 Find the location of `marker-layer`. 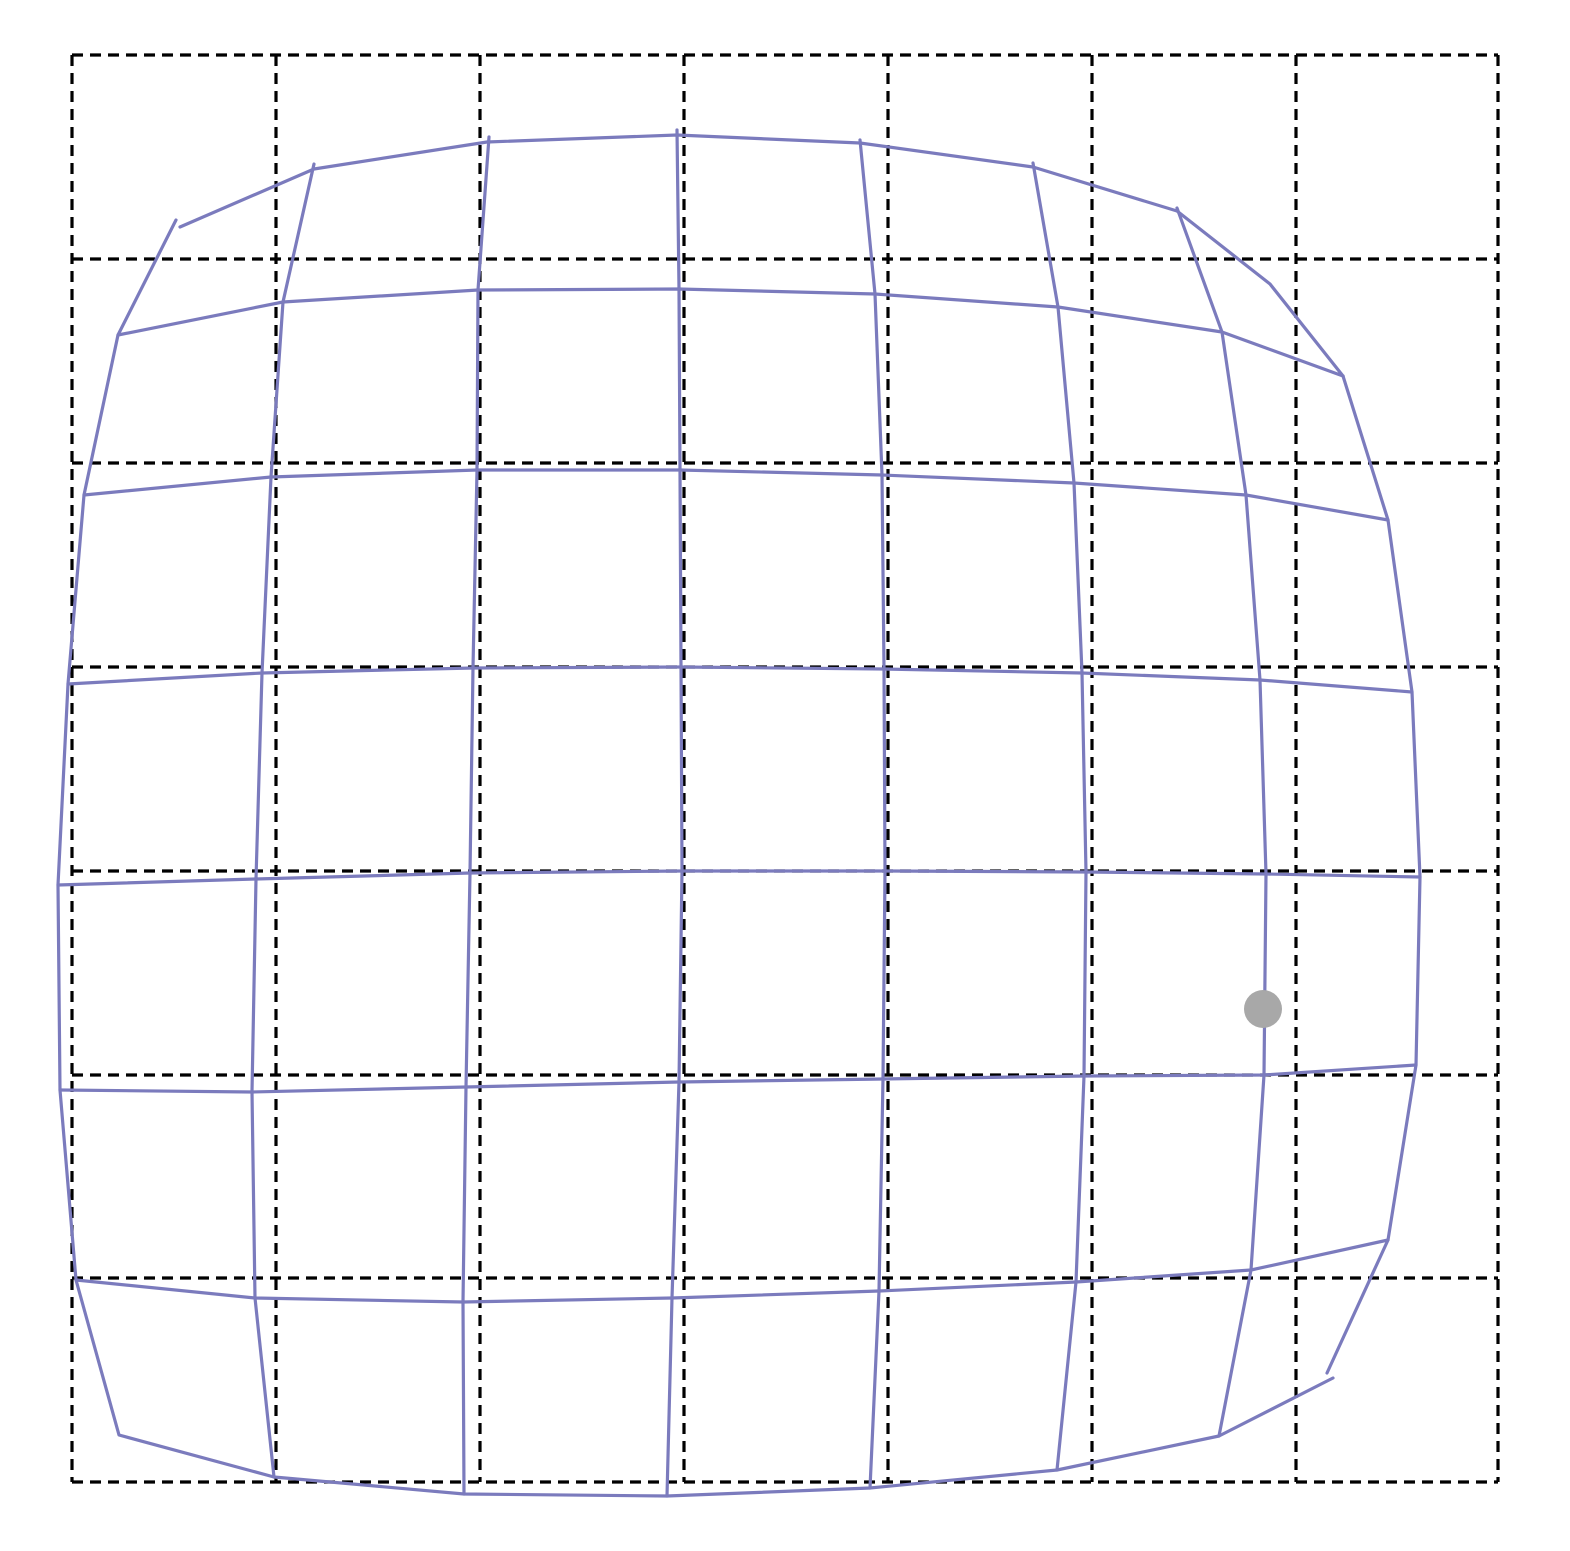

marker-layer is located at coordinates (1263, 1009).